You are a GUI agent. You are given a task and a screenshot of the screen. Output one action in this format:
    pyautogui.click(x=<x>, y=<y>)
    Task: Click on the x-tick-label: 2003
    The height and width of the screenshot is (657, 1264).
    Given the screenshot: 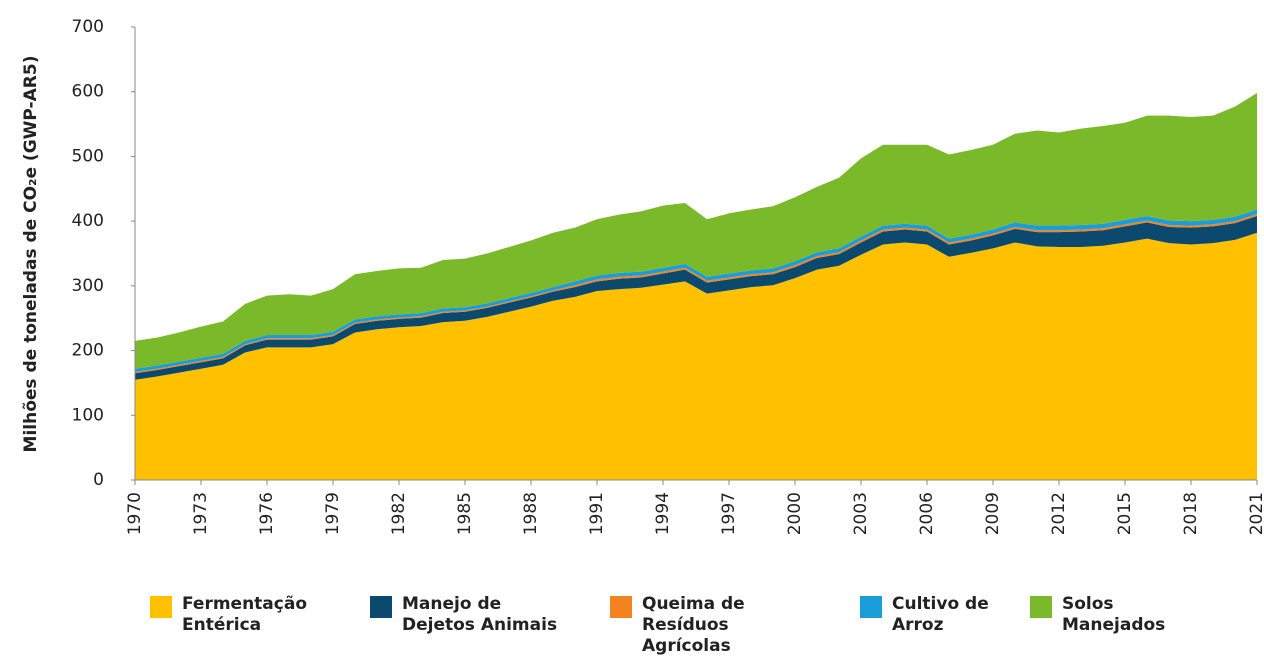 What is the action you would take?
    pyautogui.click(x=861, y=513)
    